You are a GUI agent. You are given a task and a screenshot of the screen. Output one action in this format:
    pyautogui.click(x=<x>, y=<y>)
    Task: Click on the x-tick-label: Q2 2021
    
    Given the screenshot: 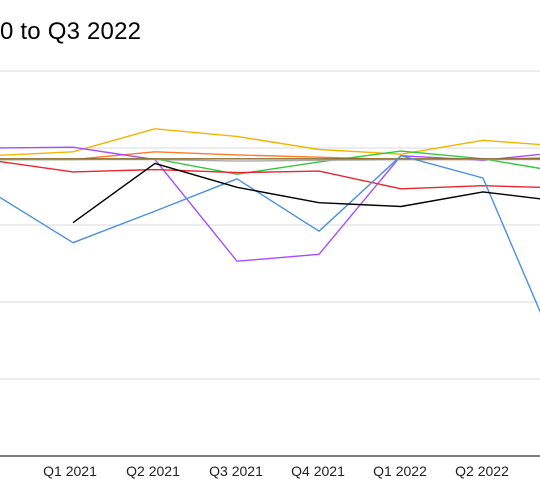 What is the action you would take?
    pyautogui.click(x=153, y=471)
    